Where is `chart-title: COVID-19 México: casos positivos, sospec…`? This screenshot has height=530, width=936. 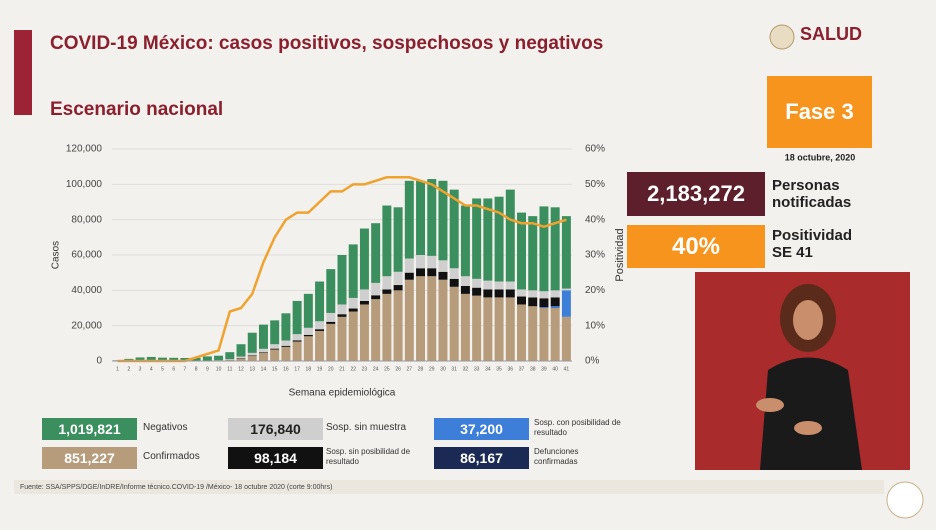 chart-title: COVID-19 México: casos positivos, sospec… is located at coordinates (326, 43).